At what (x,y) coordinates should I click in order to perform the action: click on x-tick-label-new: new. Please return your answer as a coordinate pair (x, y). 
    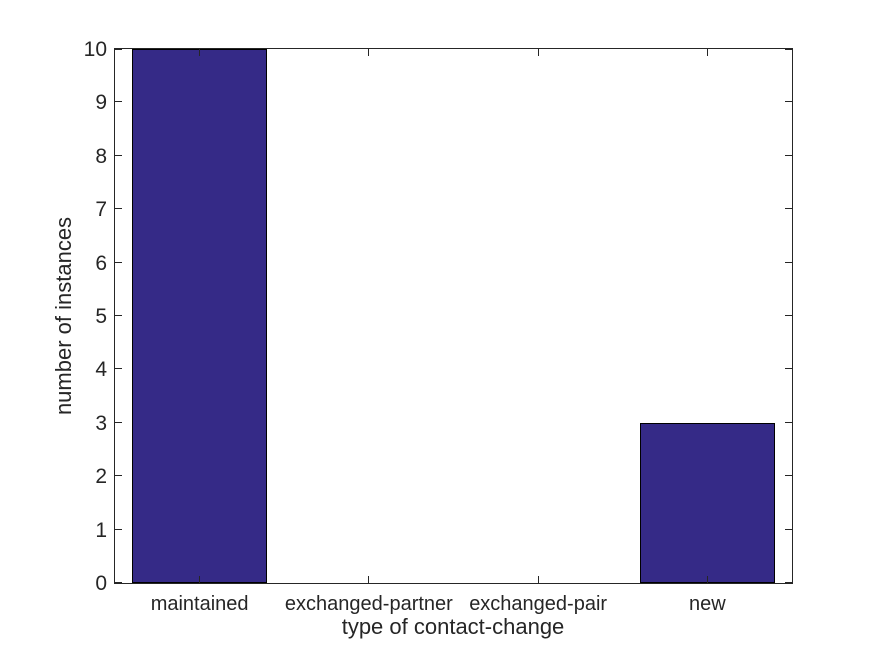
    Looking at the image, I should click on (707, 604).